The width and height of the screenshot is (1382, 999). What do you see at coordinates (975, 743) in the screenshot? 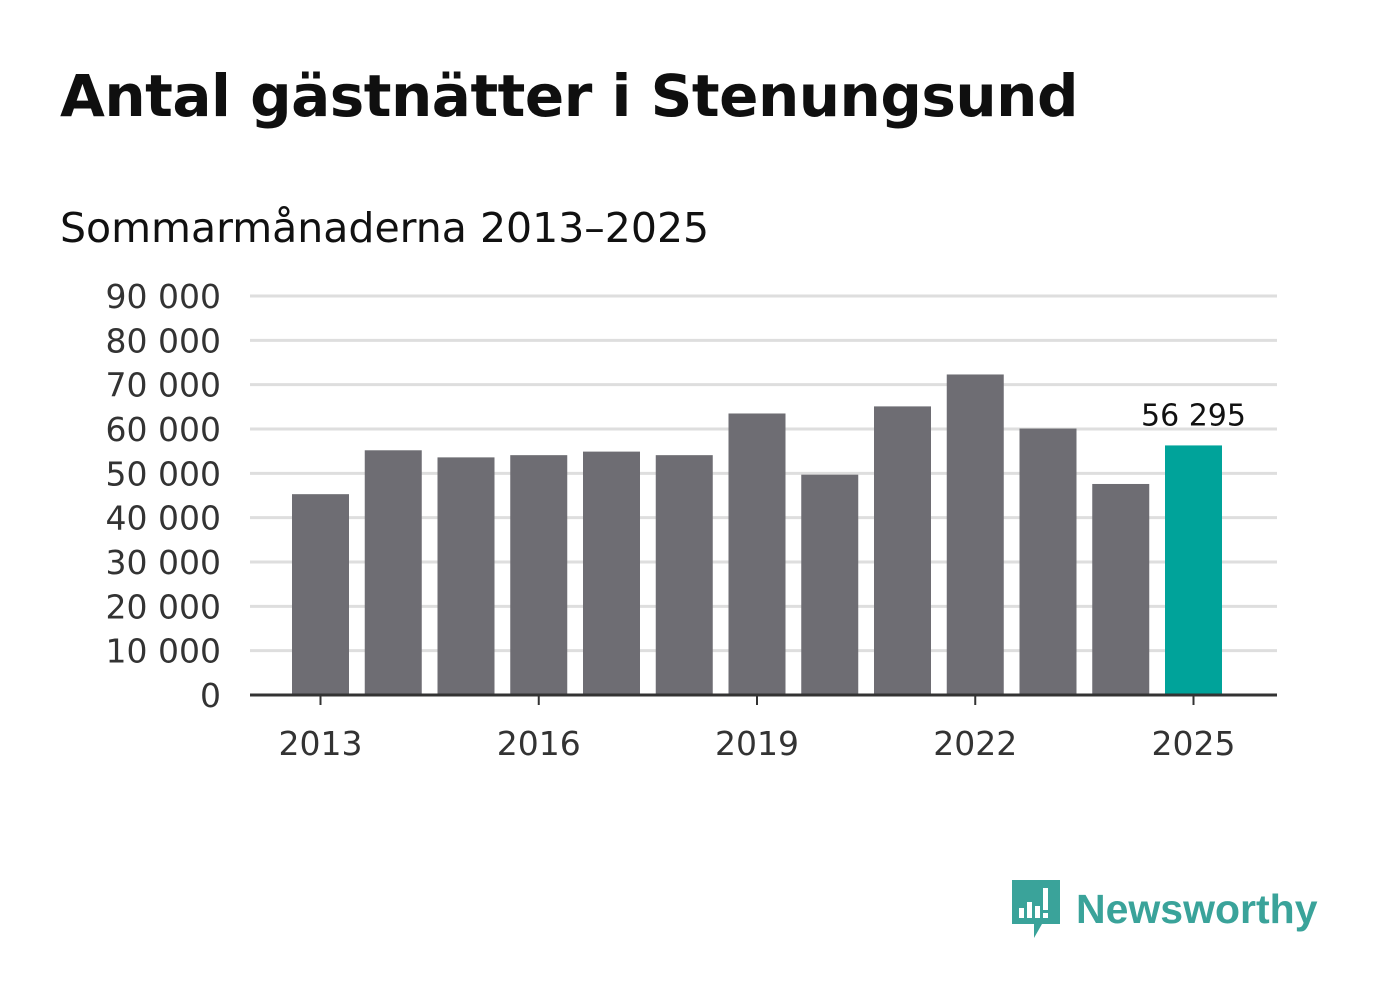
I see `x-tick-label: 2022` at bounding box center [975, 743].